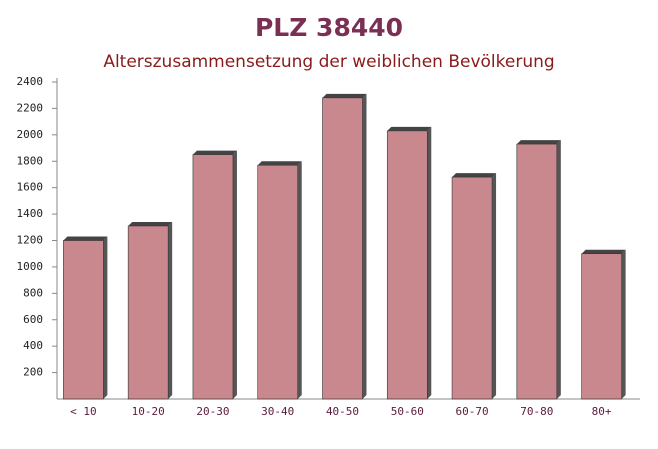 Image resolution: width=658 pixels, height=449 pixels. What do you see at coordinates (33, 372) in the screenshot?
I see `y-tick-label: 200` at bounding box center [33, 372].